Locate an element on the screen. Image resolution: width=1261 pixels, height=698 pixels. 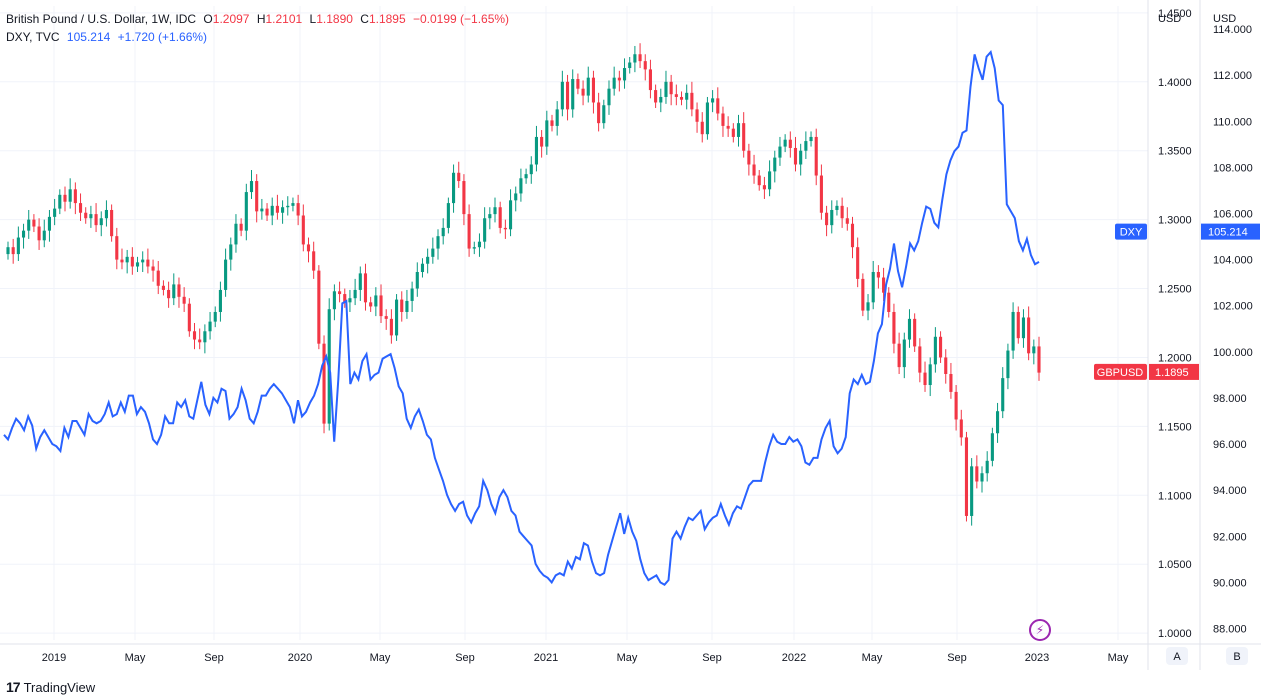
dxy-tag-bg is located at coordinates (1131, 231).